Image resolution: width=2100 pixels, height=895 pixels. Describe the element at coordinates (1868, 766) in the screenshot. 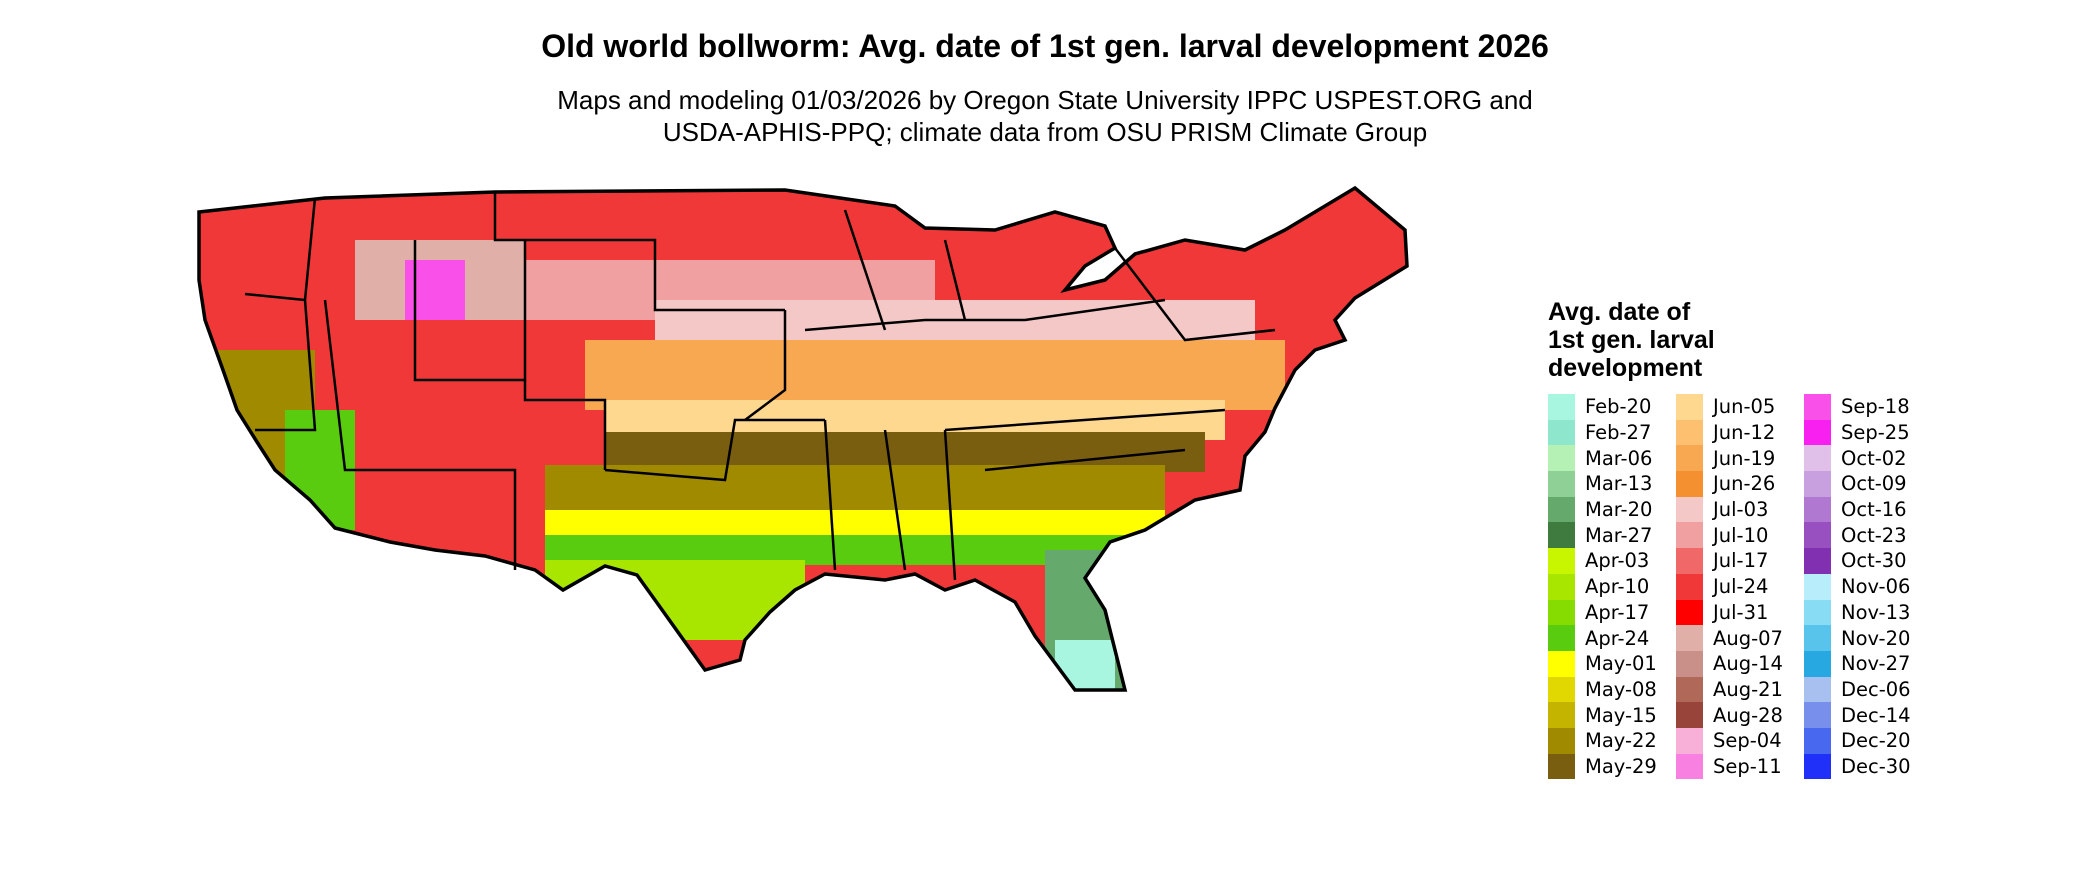

I see `legend-item: Dec-30` at that location.